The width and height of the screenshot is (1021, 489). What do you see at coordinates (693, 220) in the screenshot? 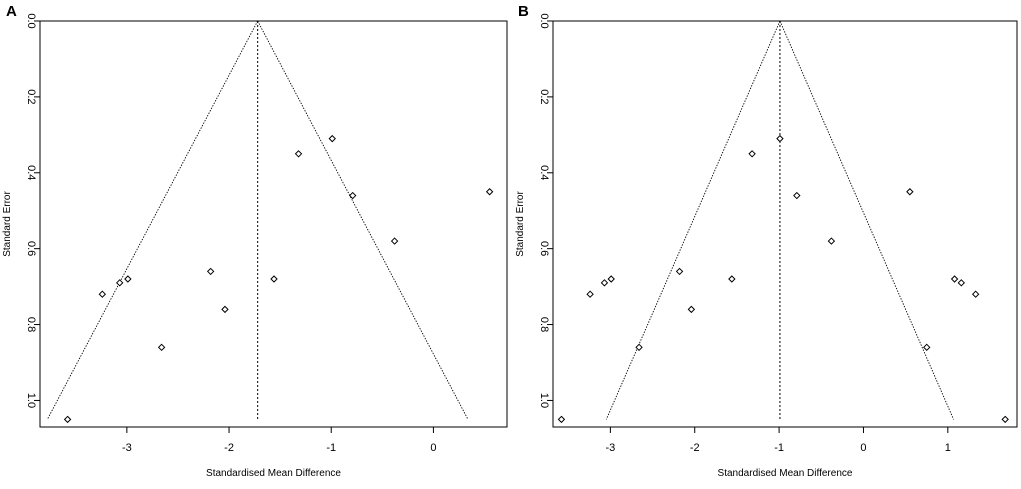
I see `funnel-left-limit-line` at bounding box center [693, 220].